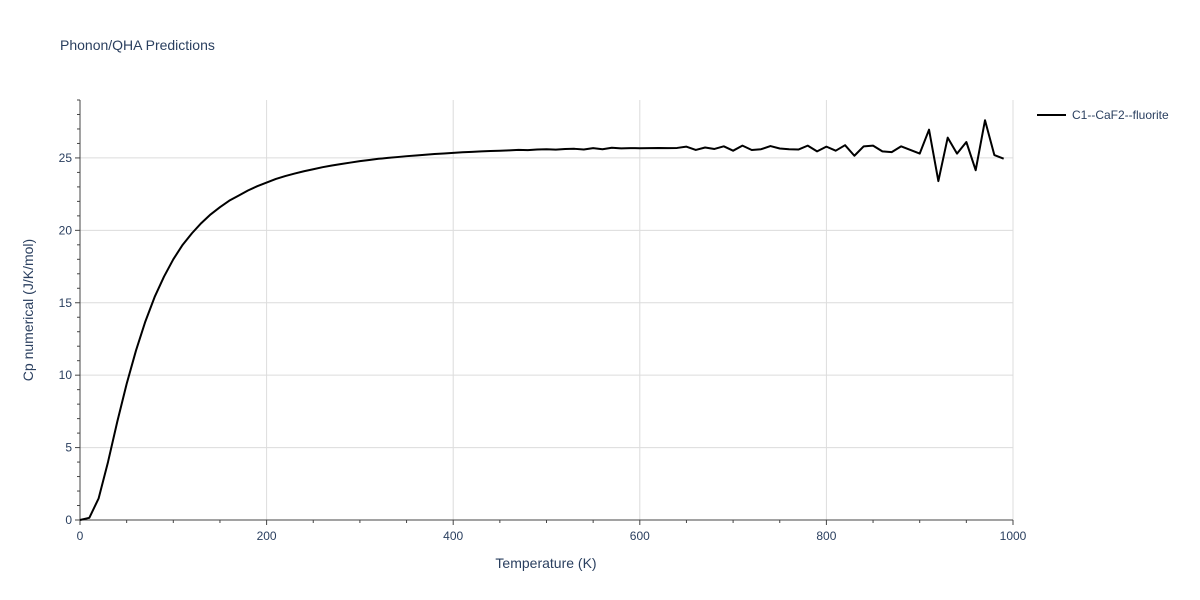 The width and height of the screenshot is (1200, 600). What do you see at coordinates (80, 536) in the screenshot?
I see `x-tick-label: 0` at bounding box center [80, 536].